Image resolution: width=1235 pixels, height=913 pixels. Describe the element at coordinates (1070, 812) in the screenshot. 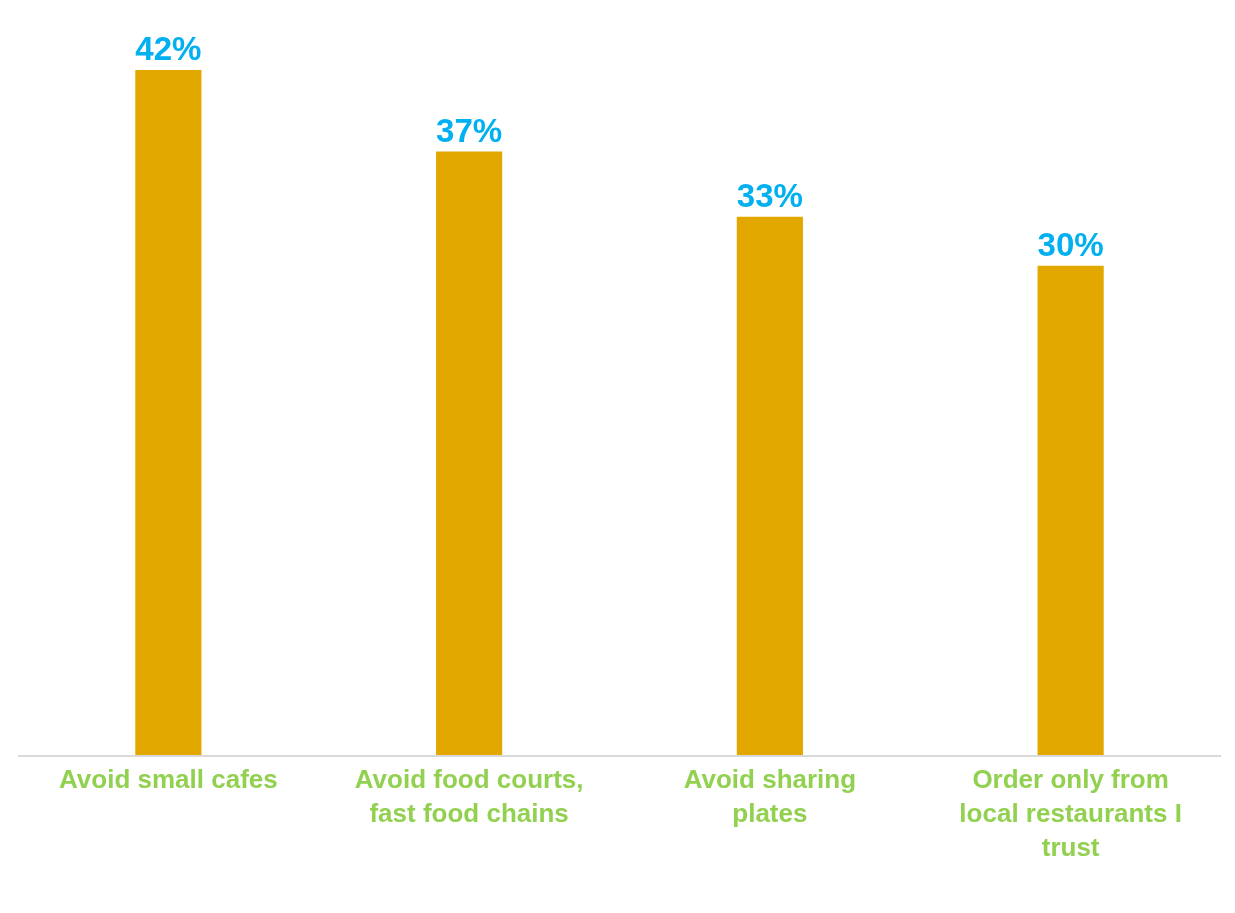

I see `x-tick-label: Order only from local restaurants I trust` at that location.